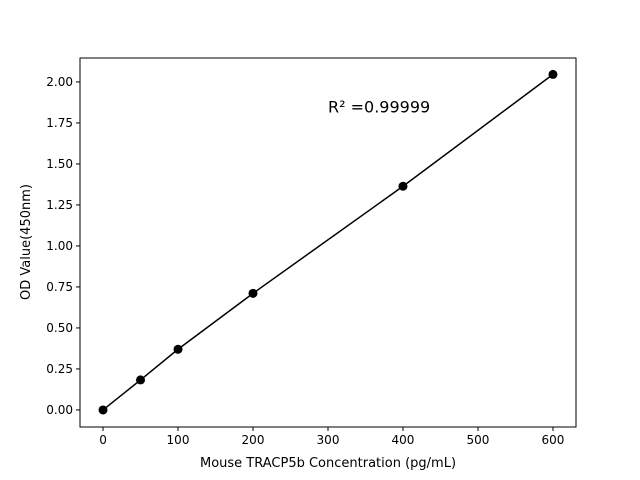  I want to click on y-tick-label: 1.25, so click(59, 205).